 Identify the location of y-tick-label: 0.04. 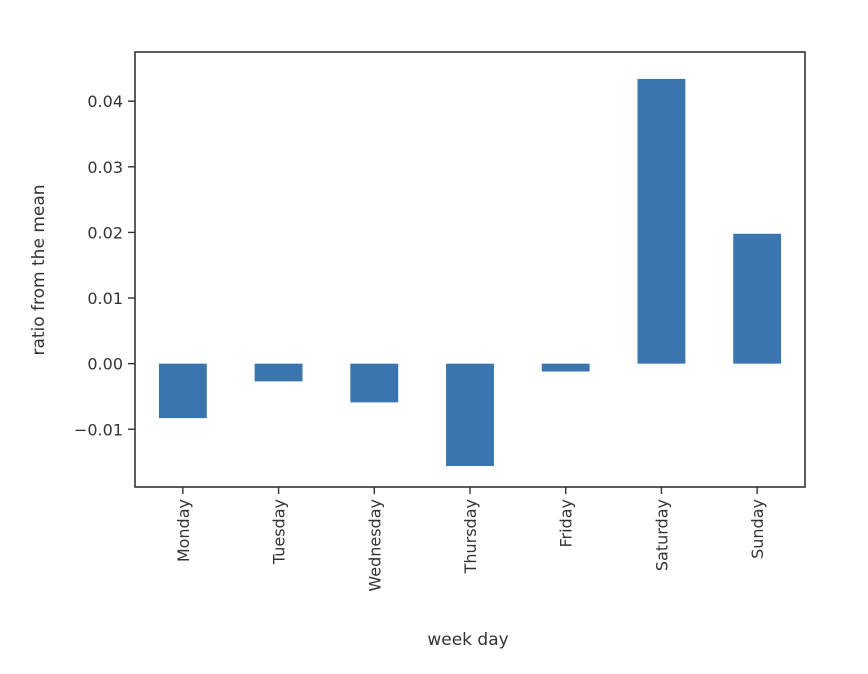
(105, 101).